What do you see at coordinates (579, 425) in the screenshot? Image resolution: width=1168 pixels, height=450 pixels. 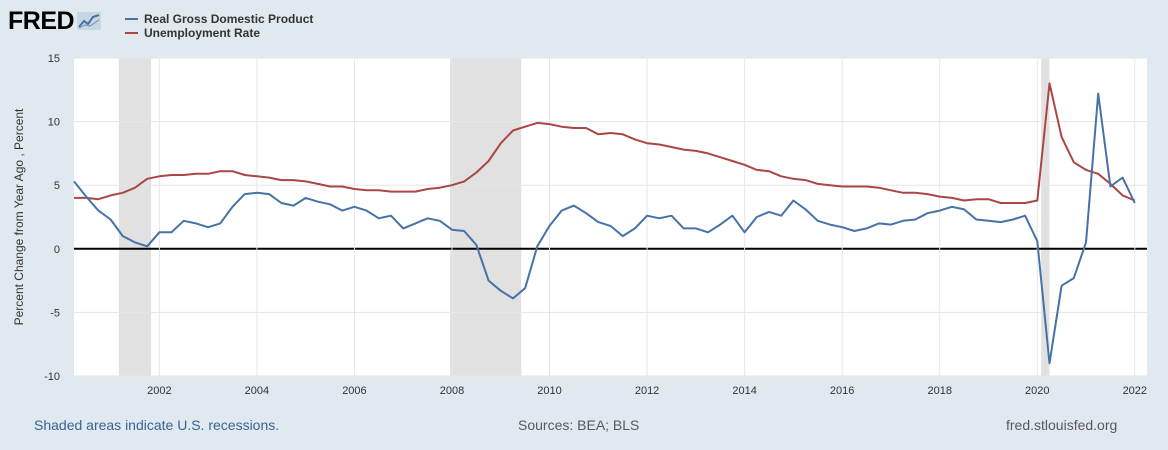 I see `sources-note: Sources: BEA; BLS` at bounding box center [579, 425].